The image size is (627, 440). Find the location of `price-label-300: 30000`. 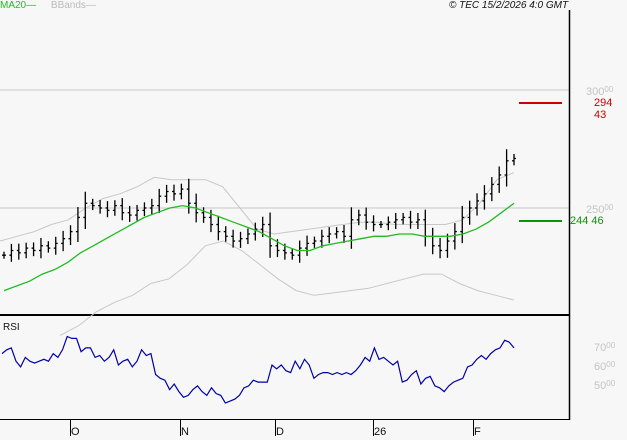

price-label-300: 30000 is located at coordinates (600, 91).